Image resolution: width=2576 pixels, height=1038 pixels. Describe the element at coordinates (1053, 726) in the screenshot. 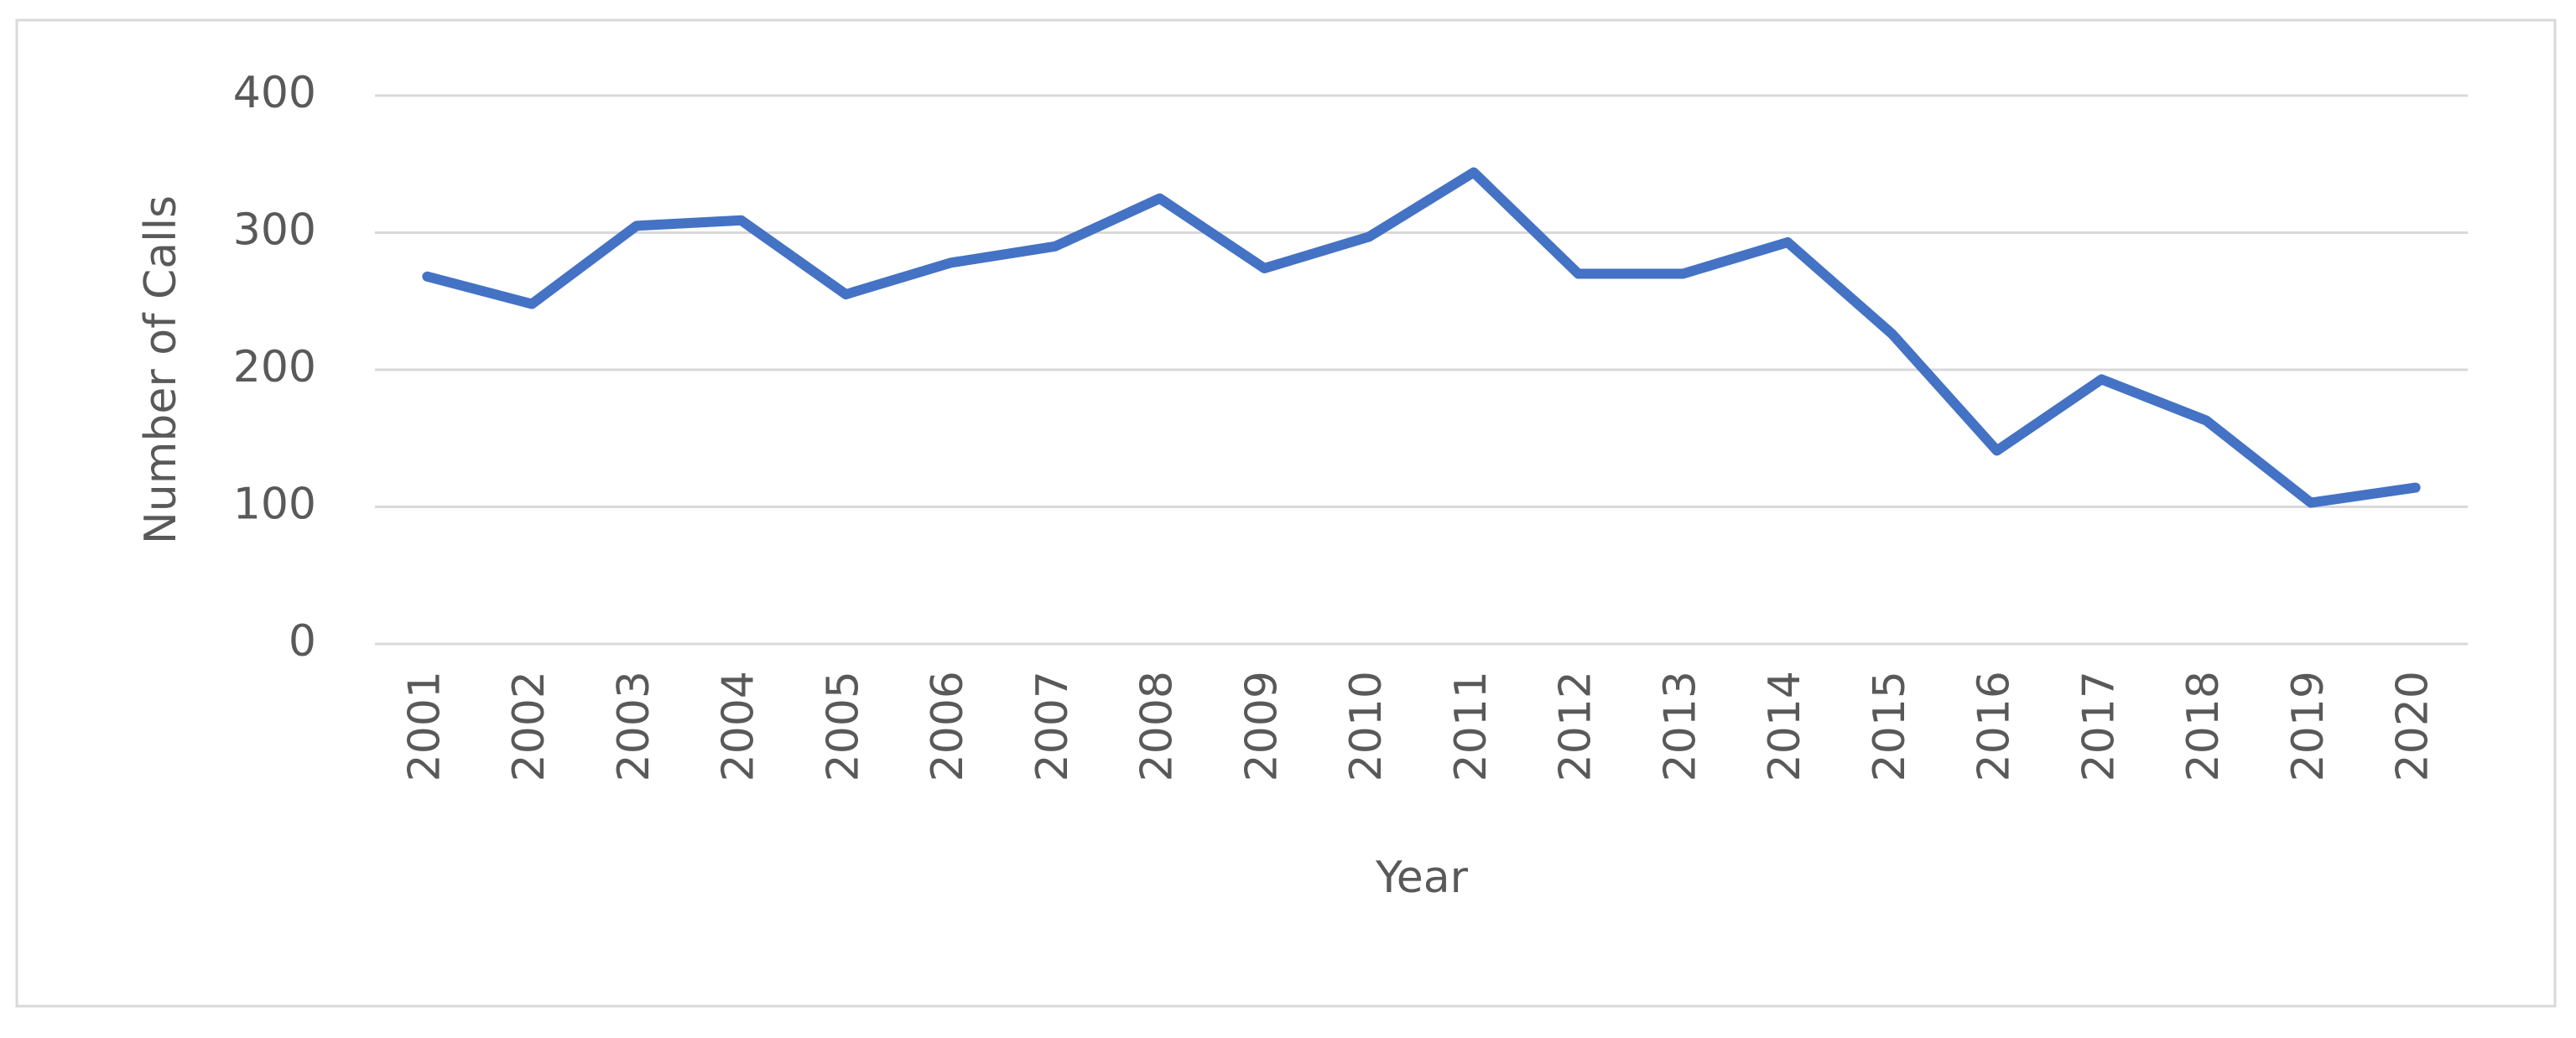

I see `x-tick-label: 2007` at that location.